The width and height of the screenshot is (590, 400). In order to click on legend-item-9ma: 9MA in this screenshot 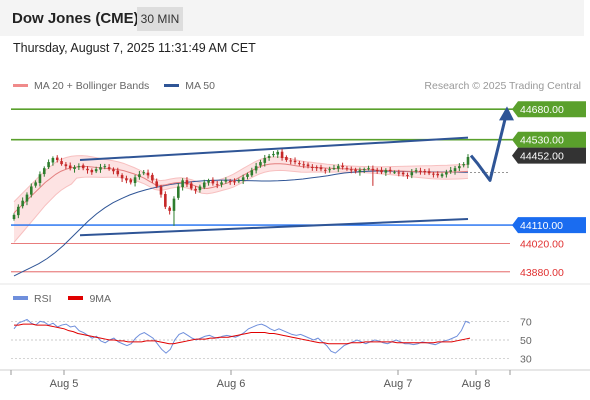, I will do `click(89, 299)`.